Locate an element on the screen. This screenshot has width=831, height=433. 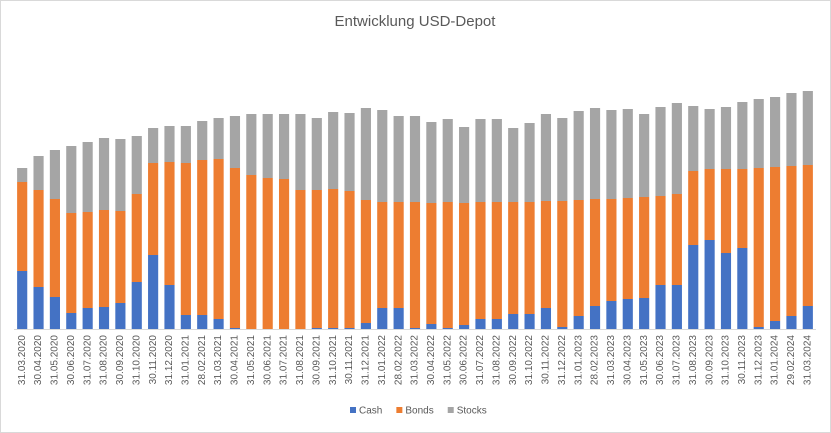
x-tick-label: 30.06.2020 is located at coordinates (71, 360).